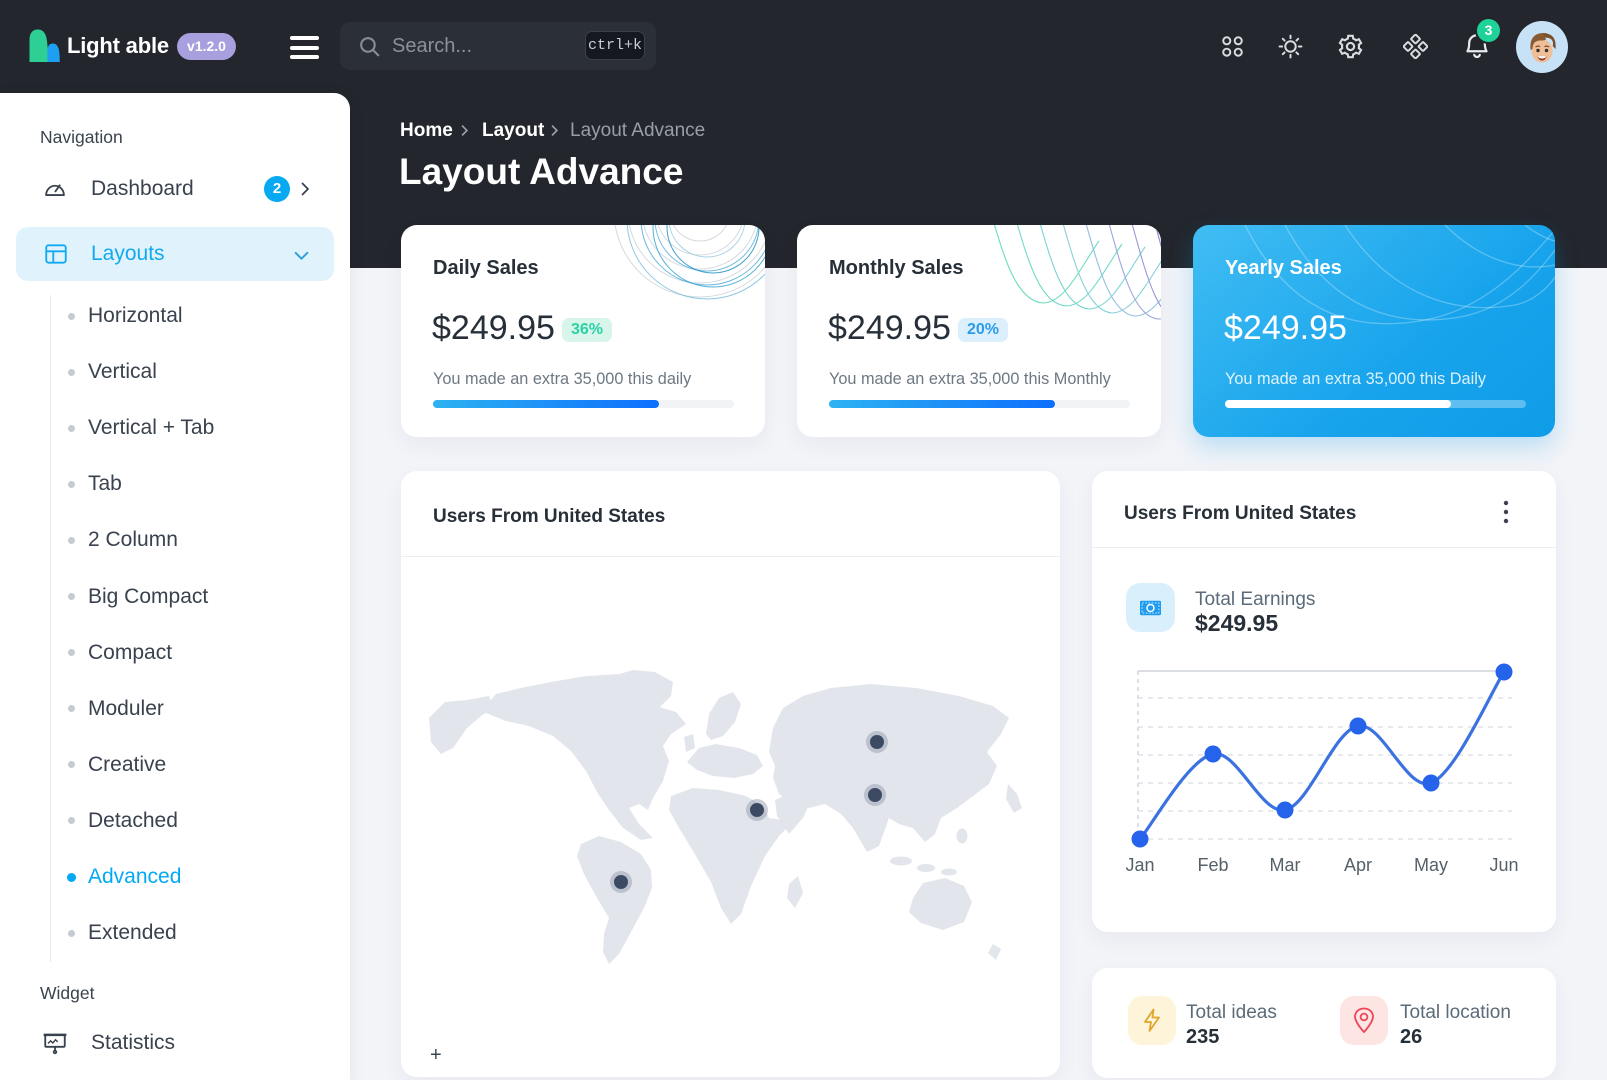  What do you see at coordinates (1358, 865) in the screenshot?
I see `svg-text: Apr` at bounding box center [1358, 865].